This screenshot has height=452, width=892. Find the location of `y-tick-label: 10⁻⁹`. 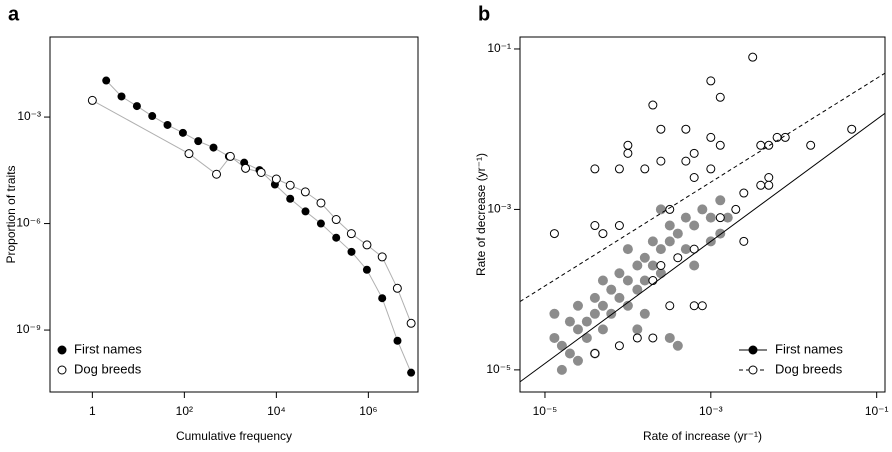

y-tick-label: 10⁻⁹ is located at coordinates (28, 329).